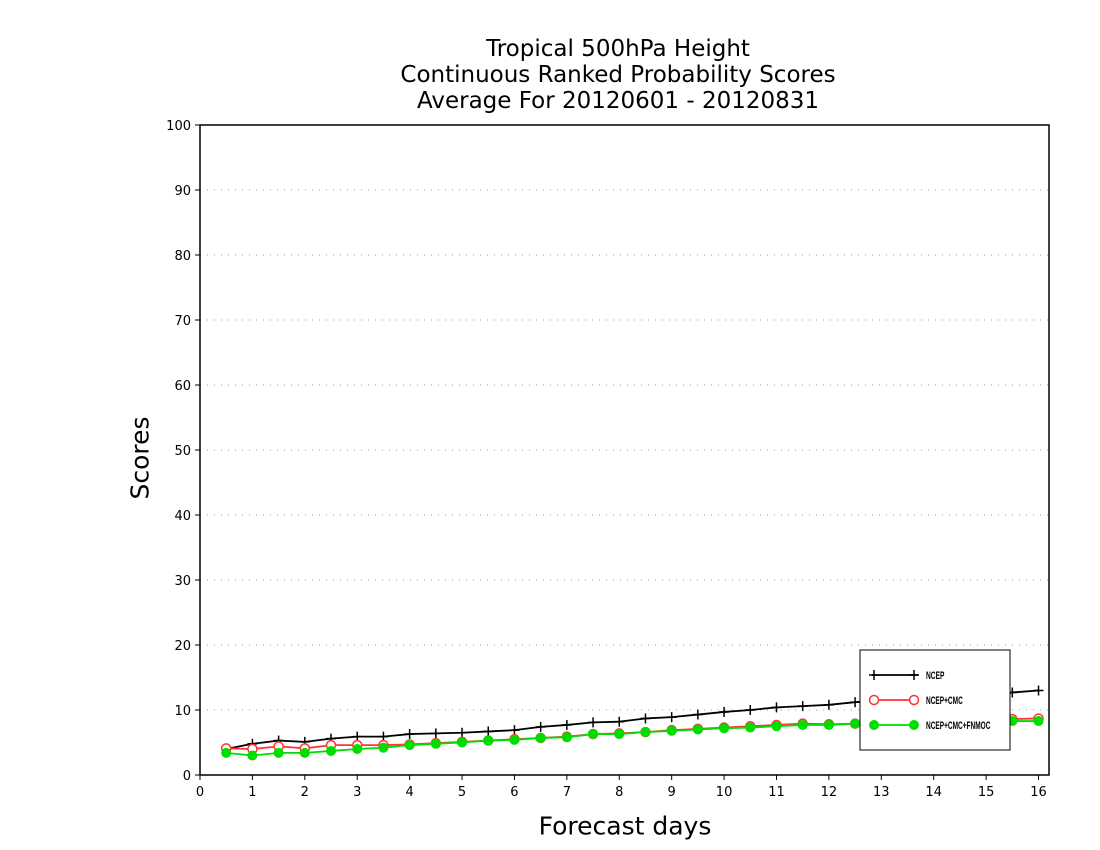 The image size is (1100, 850). I want to click on x-axis: 0 1 2 3 4 5 6 7 8 9 10 11 12 13 14 15 16, so click(621, 787).